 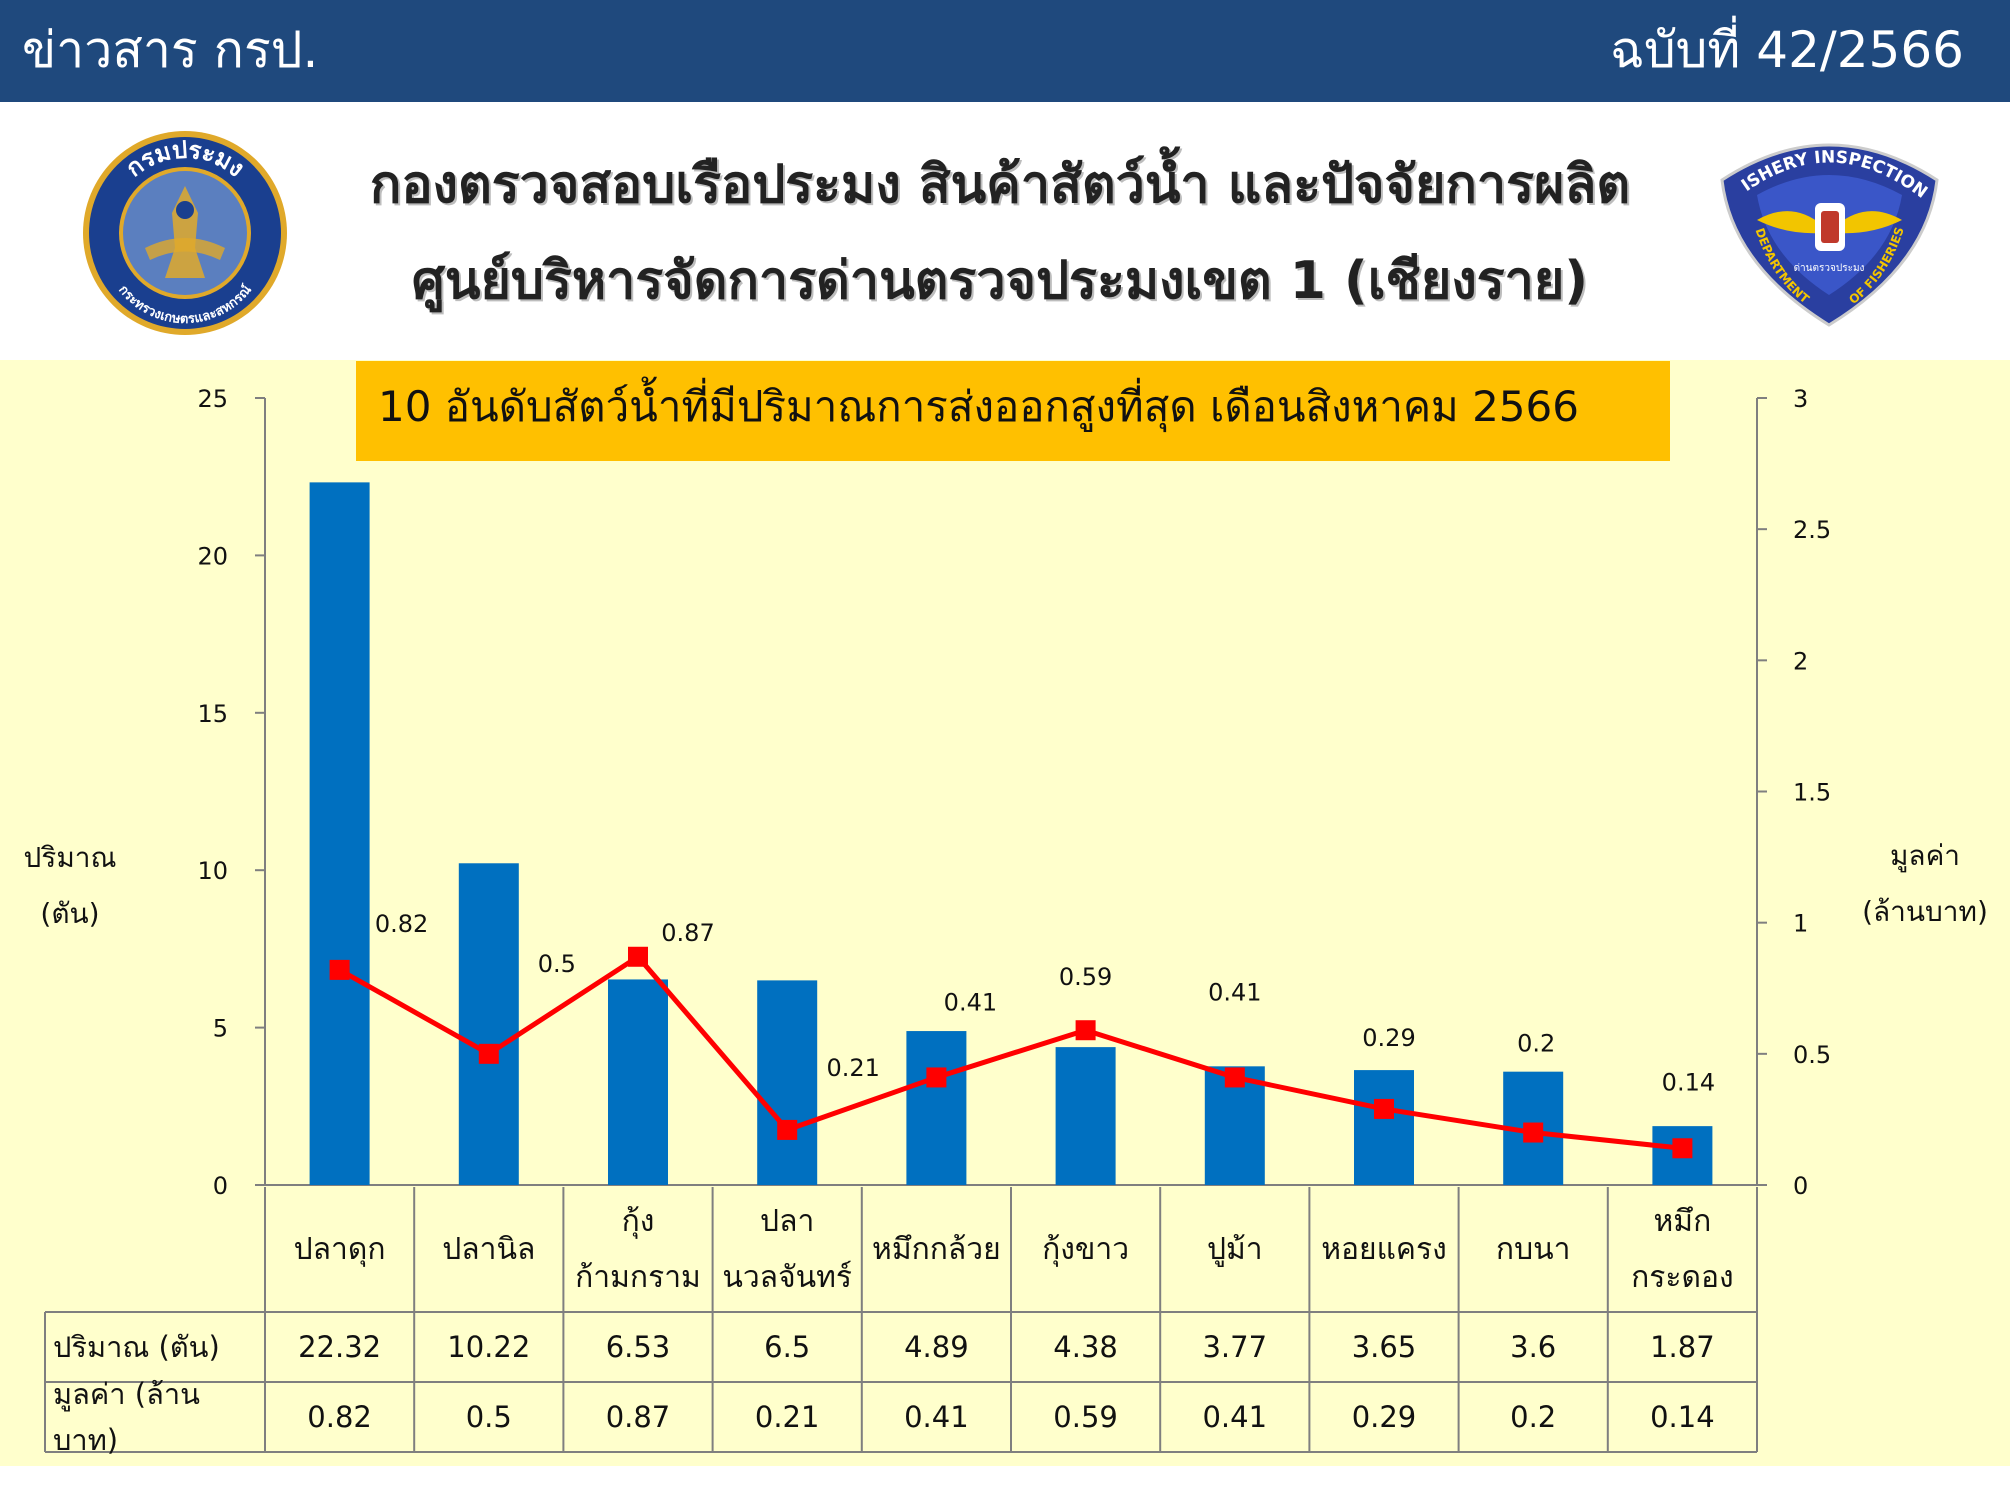 I want to click on category-label: ปูม้า, so click(x=1234, y=1249).